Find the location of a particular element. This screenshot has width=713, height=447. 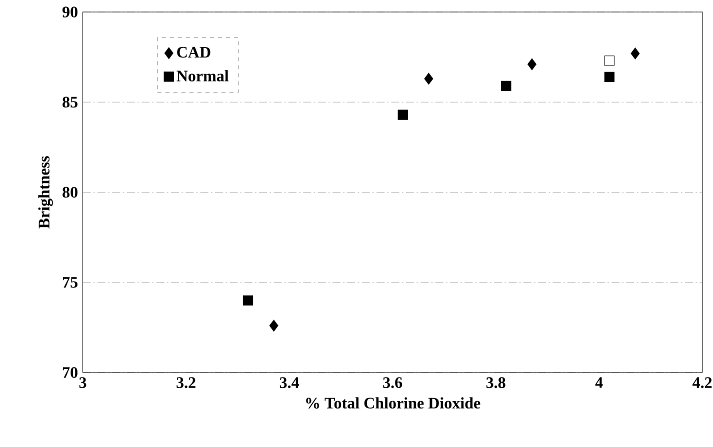

x-tick-label: 3.8 is located at coordinates (496, 382).